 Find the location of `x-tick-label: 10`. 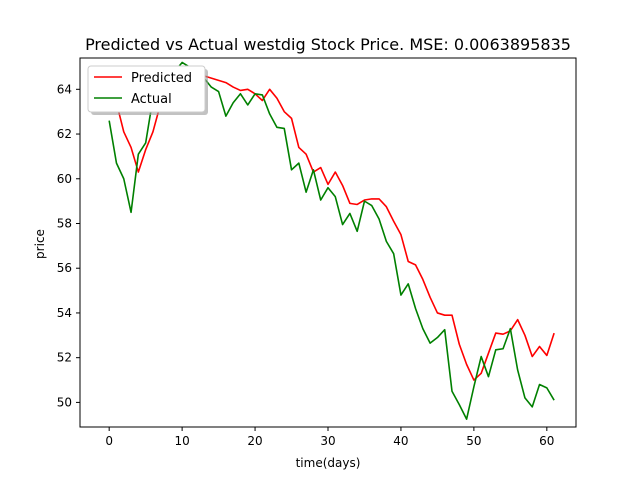

x-tick-label: 10 is located at coordinates (181, 441).